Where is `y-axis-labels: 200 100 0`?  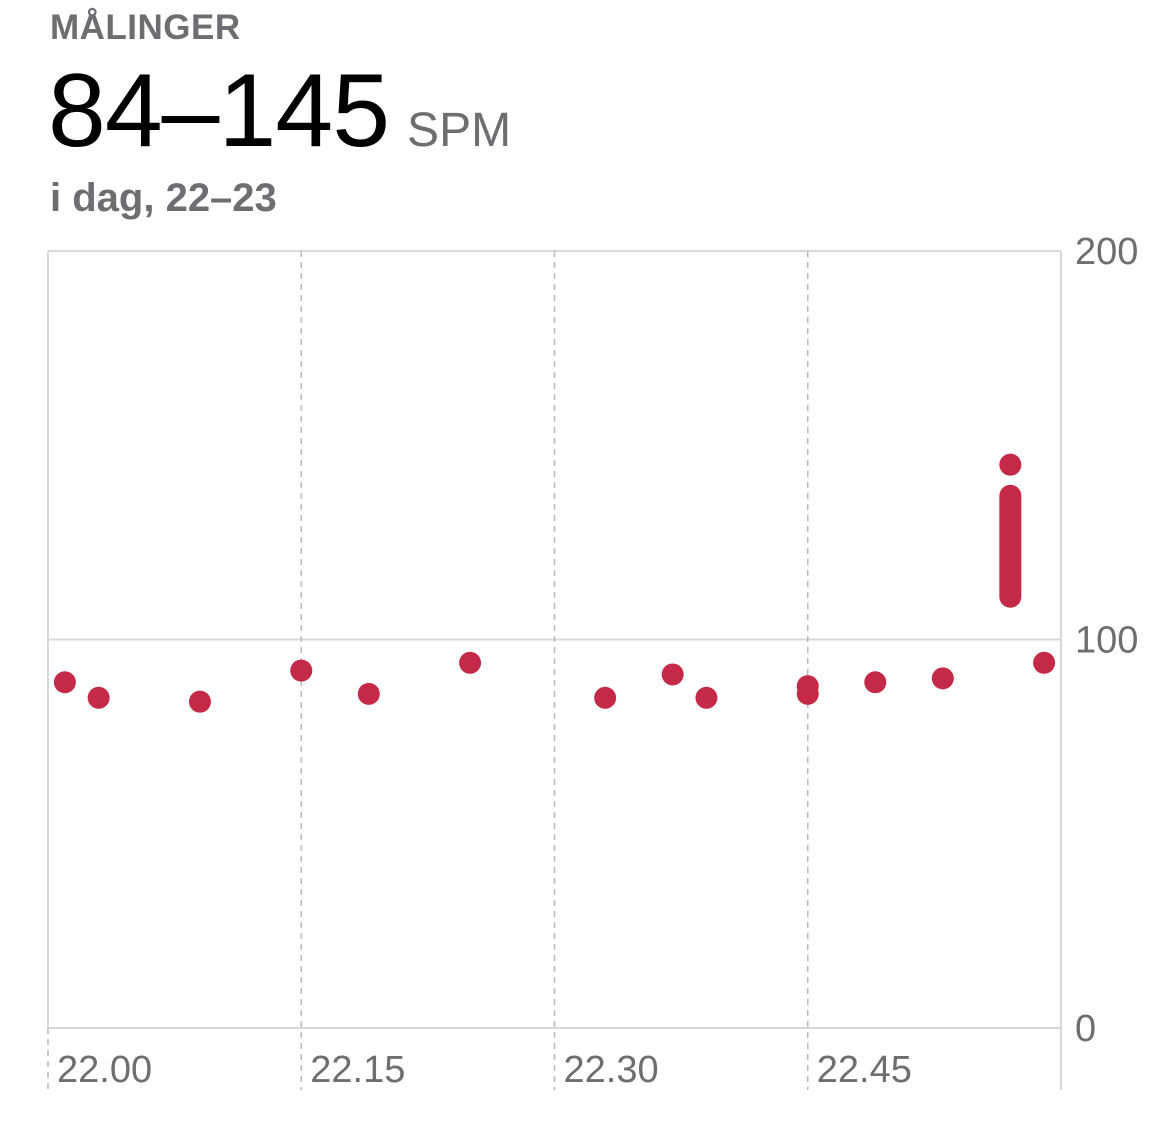
y-axis-labels: 200 100 0 is located at coordinates (1106, 640).